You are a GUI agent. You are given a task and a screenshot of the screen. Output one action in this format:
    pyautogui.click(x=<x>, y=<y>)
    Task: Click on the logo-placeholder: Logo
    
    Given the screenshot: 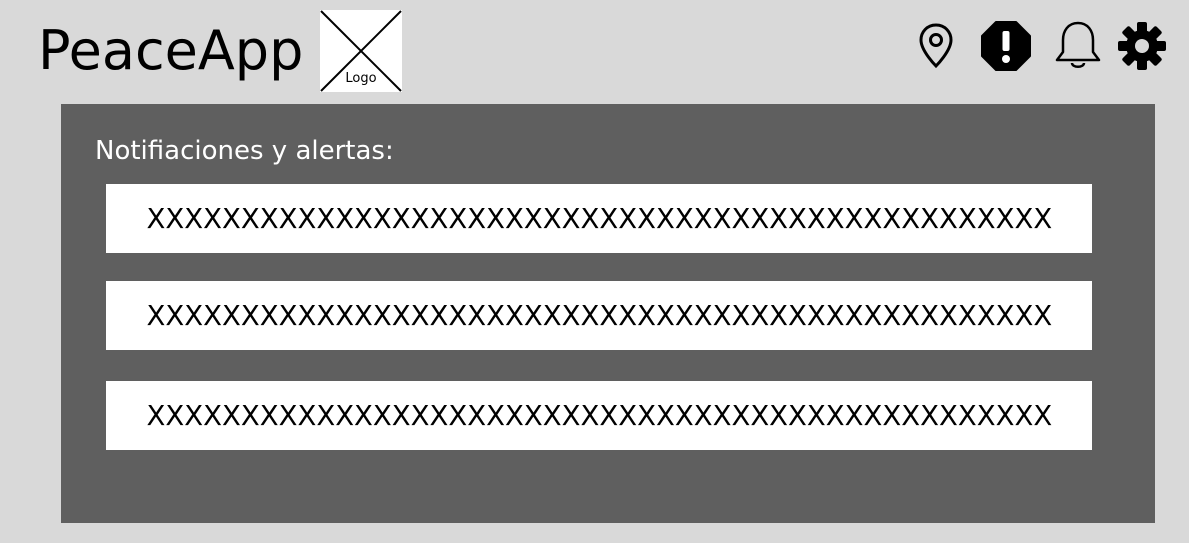 What is the action you would take?
    pyautogui.click(x=361, y=51)
    